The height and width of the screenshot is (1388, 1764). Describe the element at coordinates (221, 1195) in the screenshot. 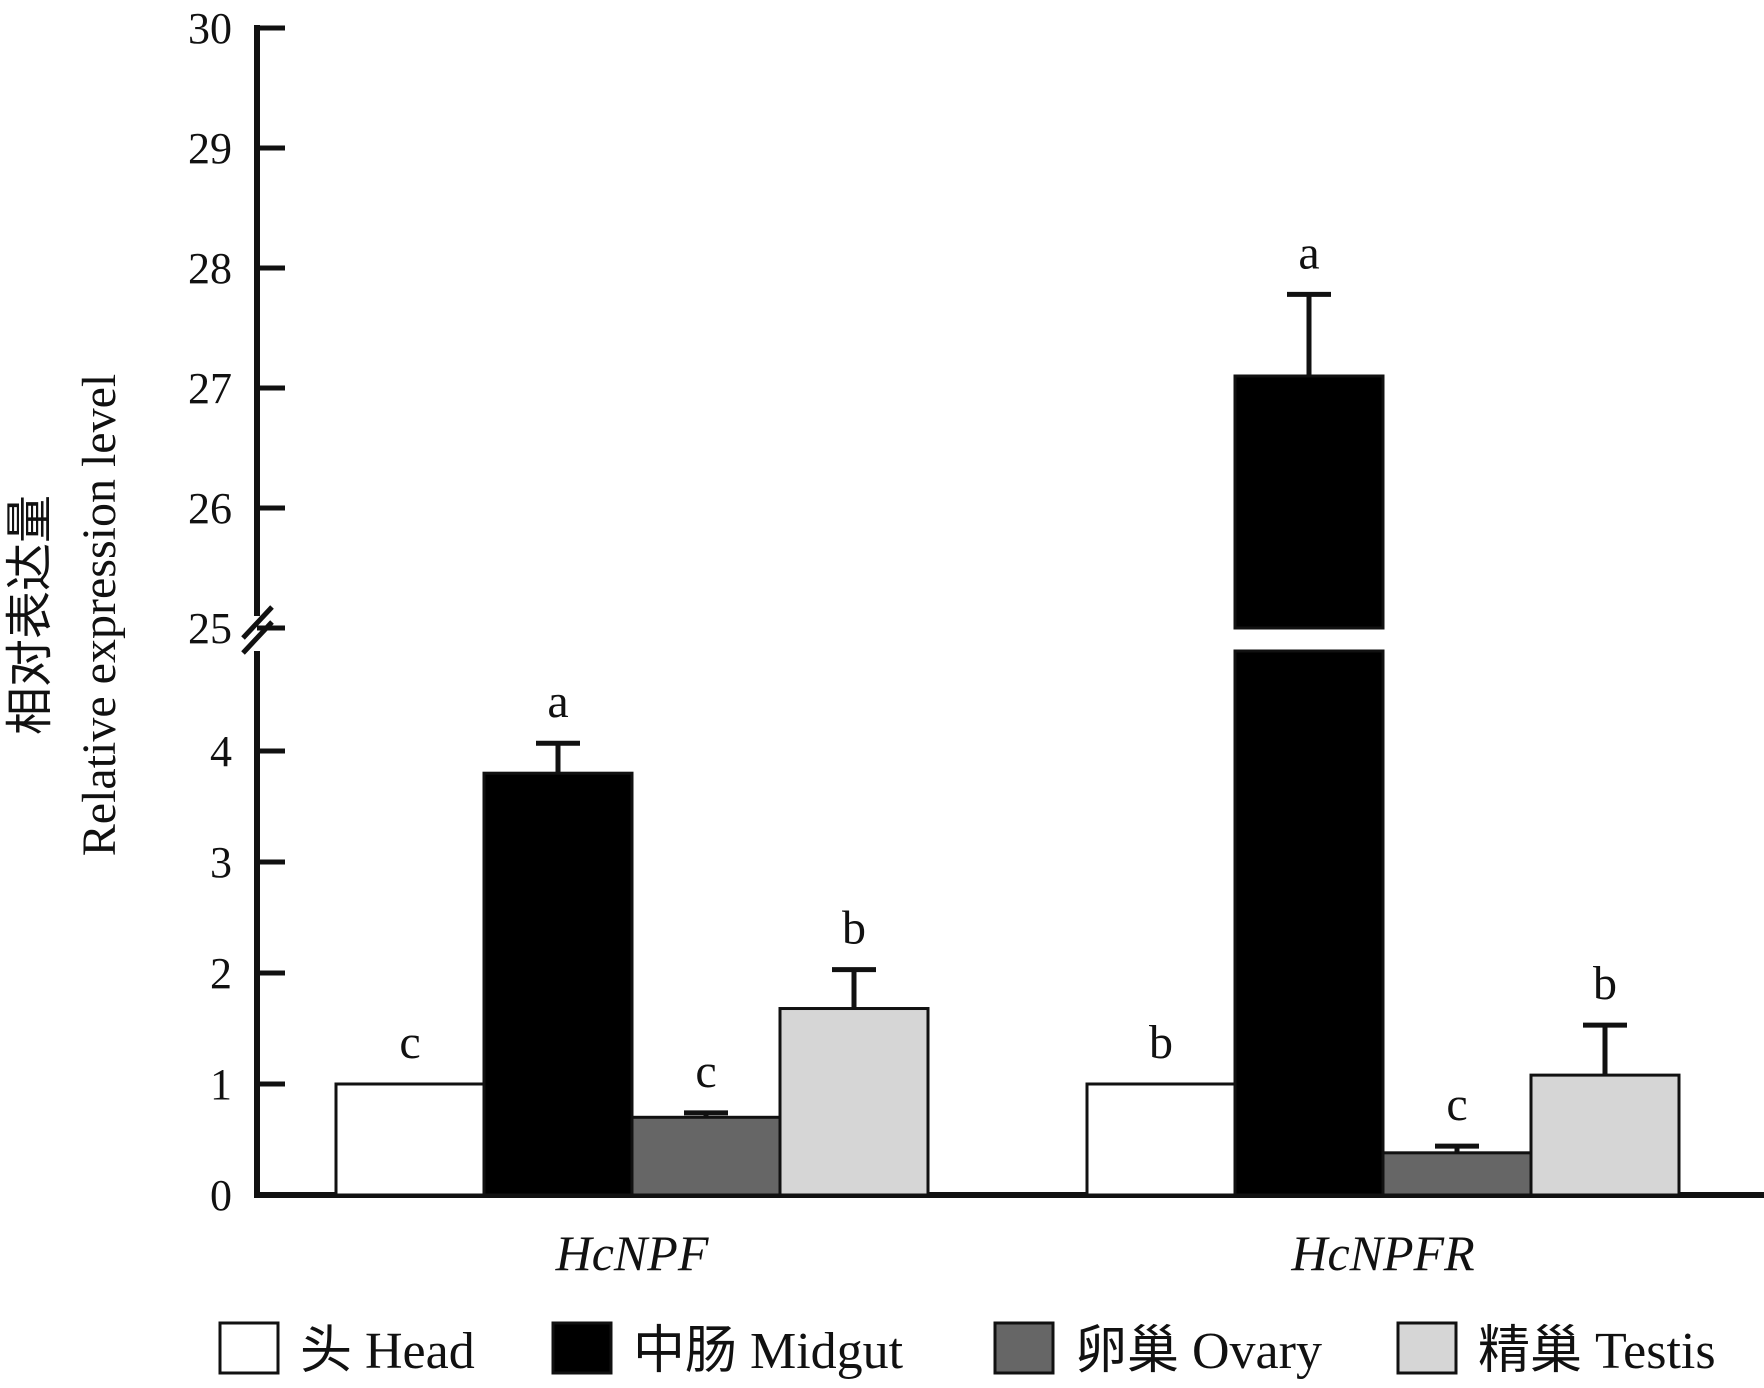

I see `y-tick-label: 0` at that location.